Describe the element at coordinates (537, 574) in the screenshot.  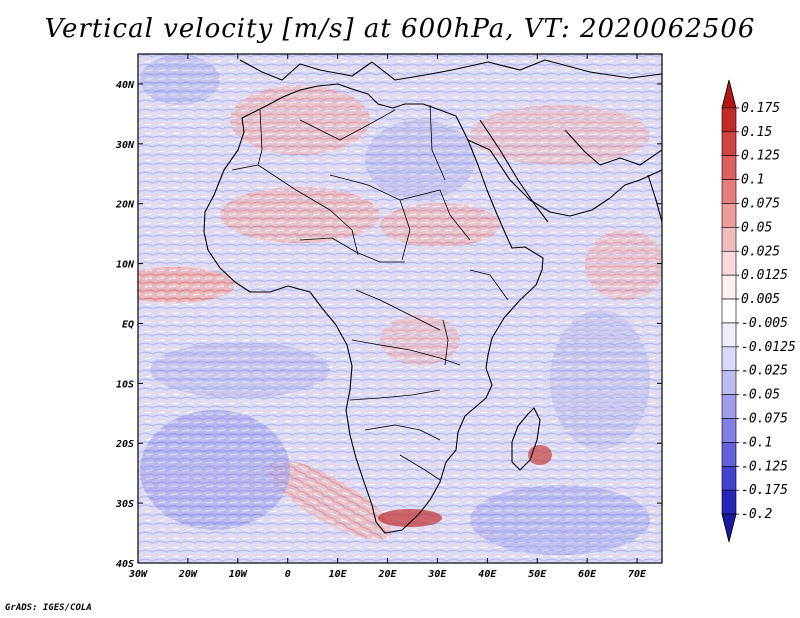
I see `x-tick-label: 50E` at that location.